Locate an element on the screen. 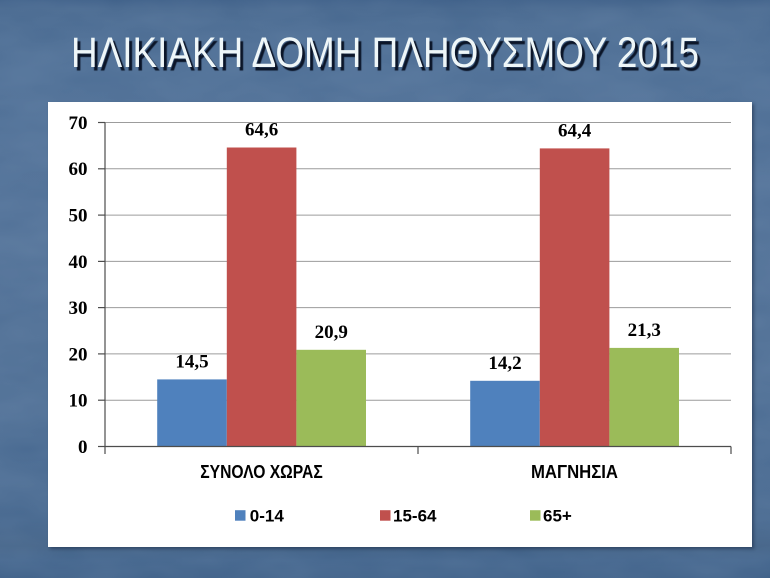 This screenshot has height=578, width=770. svg-text: 60 is located at coordinates (78, 169).